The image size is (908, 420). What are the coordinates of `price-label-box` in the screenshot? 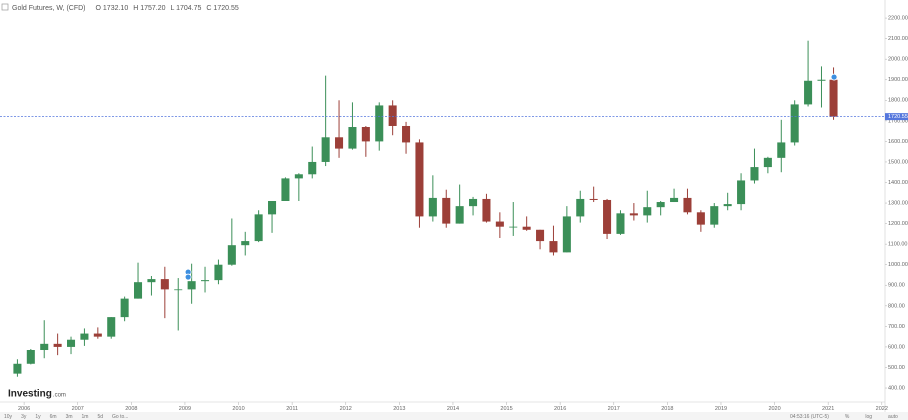 It's located at (896, 117).